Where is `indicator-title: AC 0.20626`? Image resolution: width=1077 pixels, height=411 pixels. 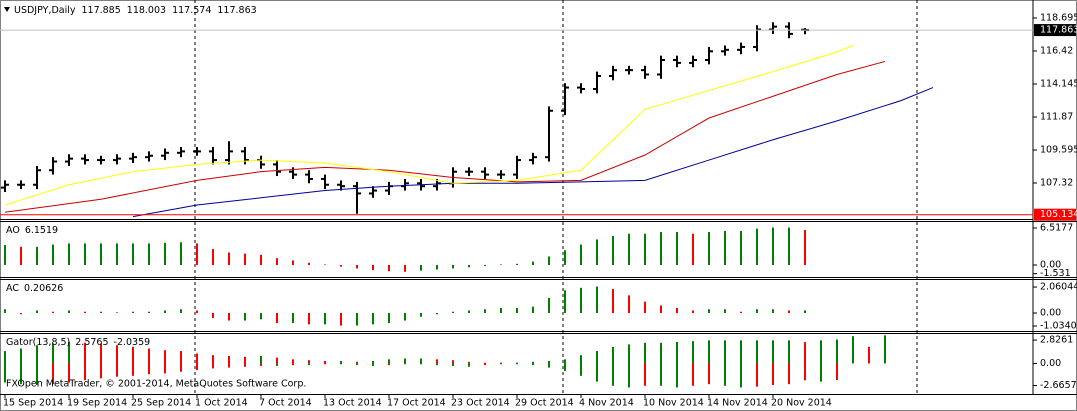 indicator-title: AC 0.20626 is located at coordinates (34, 288).